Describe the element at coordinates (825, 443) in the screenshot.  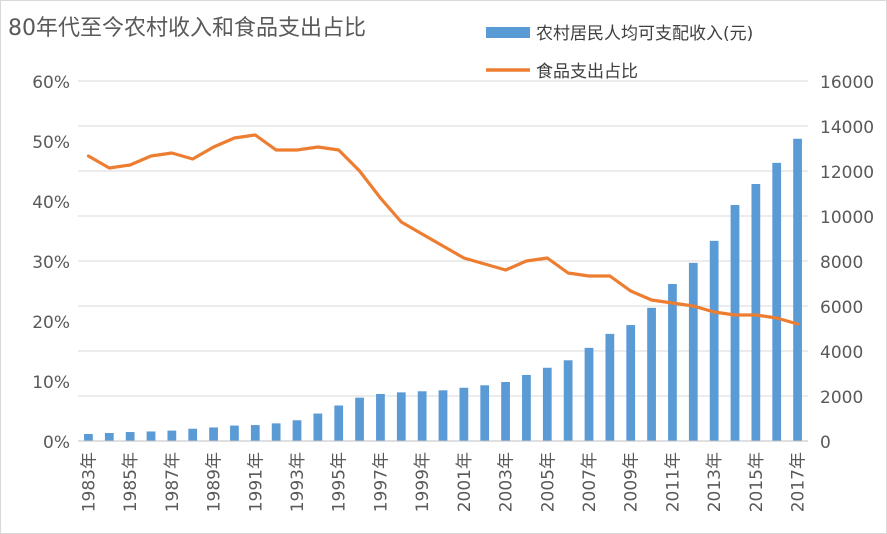
I see `y-right-tick-label: 0` at that location.